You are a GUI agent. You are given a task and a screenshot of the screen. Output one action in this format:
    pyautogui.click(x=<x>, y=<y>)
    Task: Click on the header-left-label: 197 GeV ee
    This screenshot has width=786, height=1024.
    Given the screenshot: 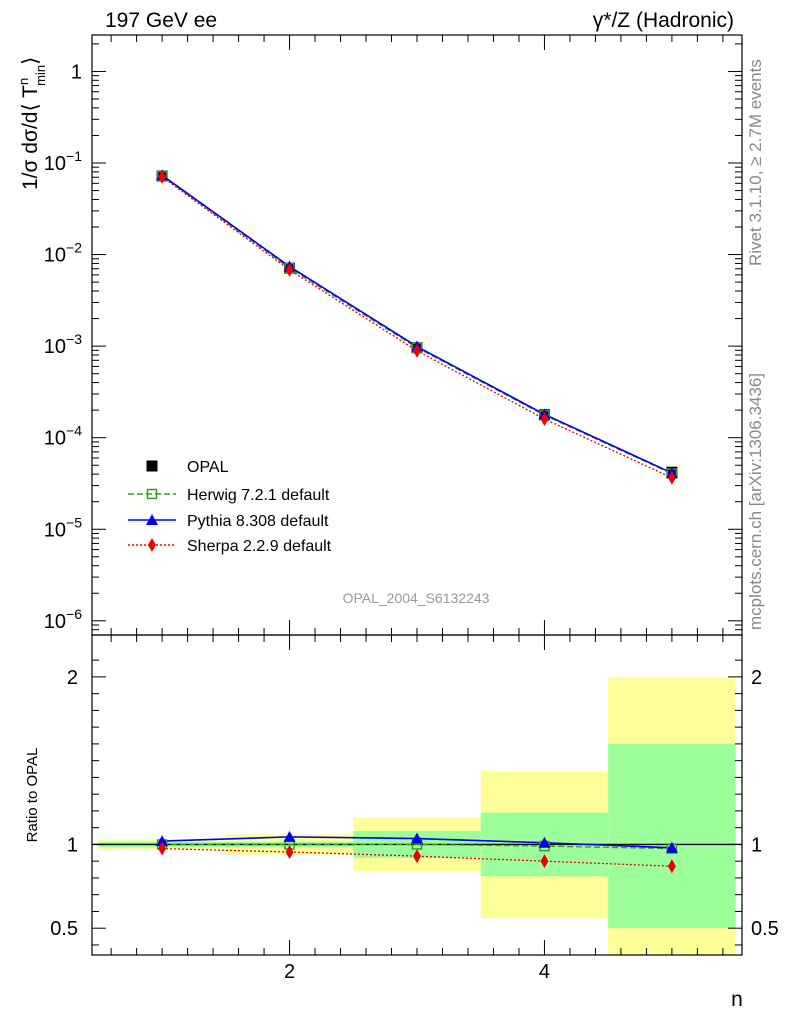 What is the action you would take?
    pyautogui.click(x=161, y=20)
    